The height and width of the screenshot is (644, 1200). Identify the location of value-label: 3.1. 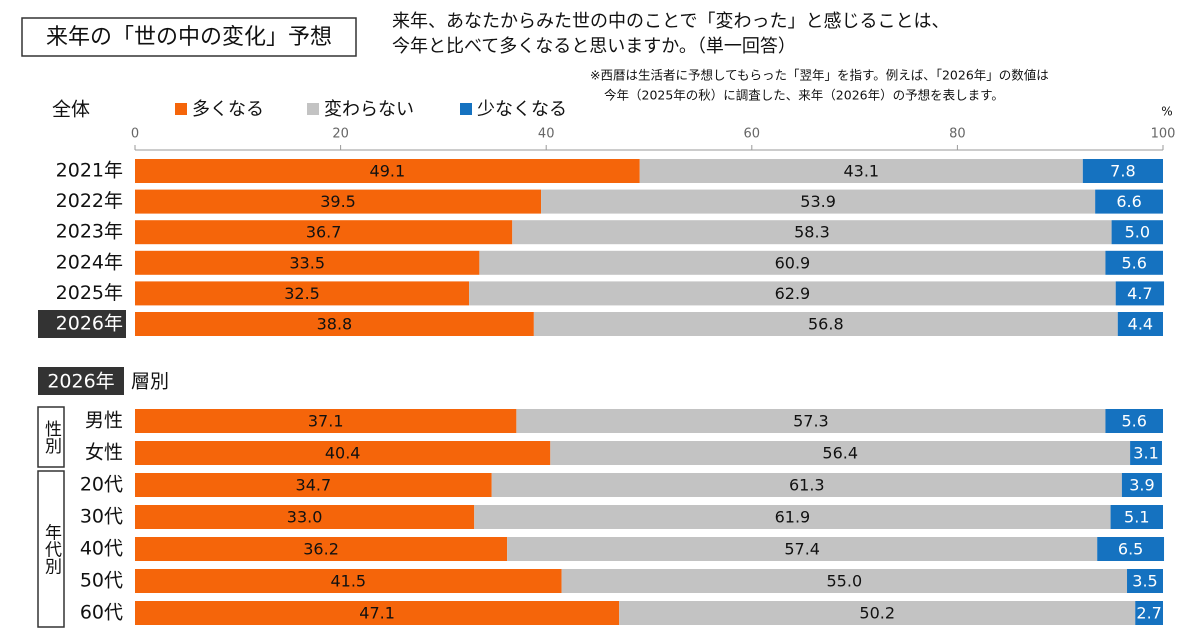
(1145, 453).